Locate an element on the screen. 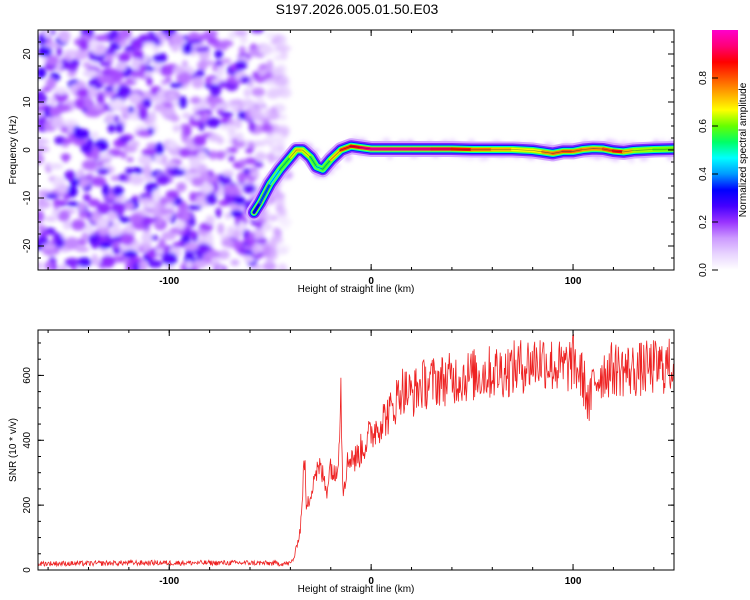 The width and height of the screenshot is (750, 600). snr-y-label: SNR (10 * v/v) is located at coordinates (13, 450).